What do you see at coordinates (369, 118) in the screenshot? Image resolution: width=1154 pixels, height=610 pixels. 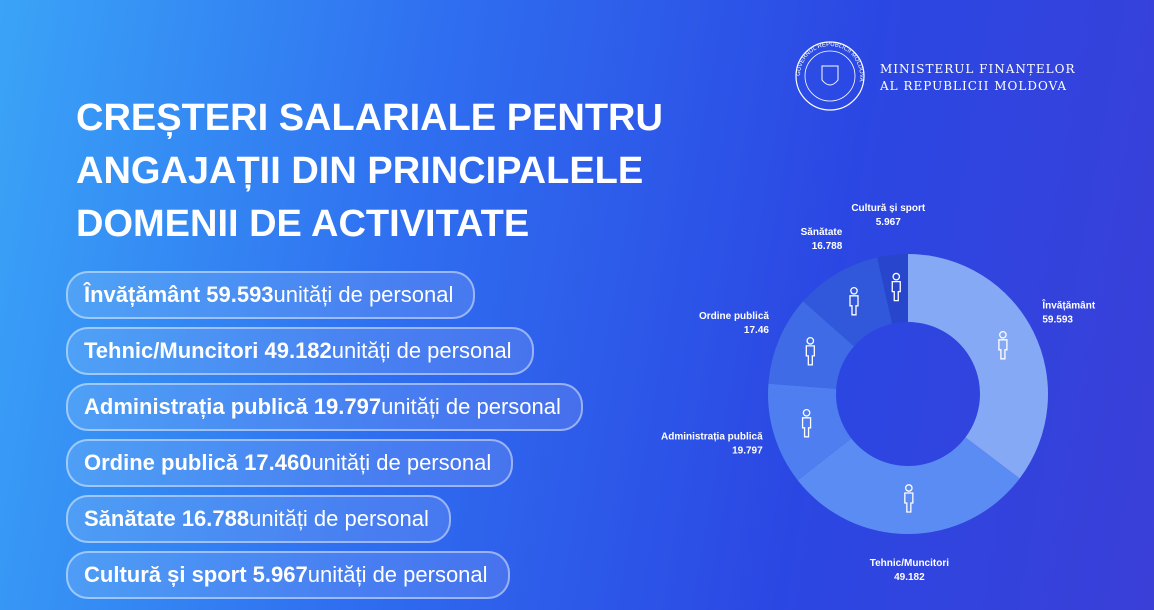 I see `title-line: CREȘTERI SALARIALE PENTRU` at bounding box center [369, 118].